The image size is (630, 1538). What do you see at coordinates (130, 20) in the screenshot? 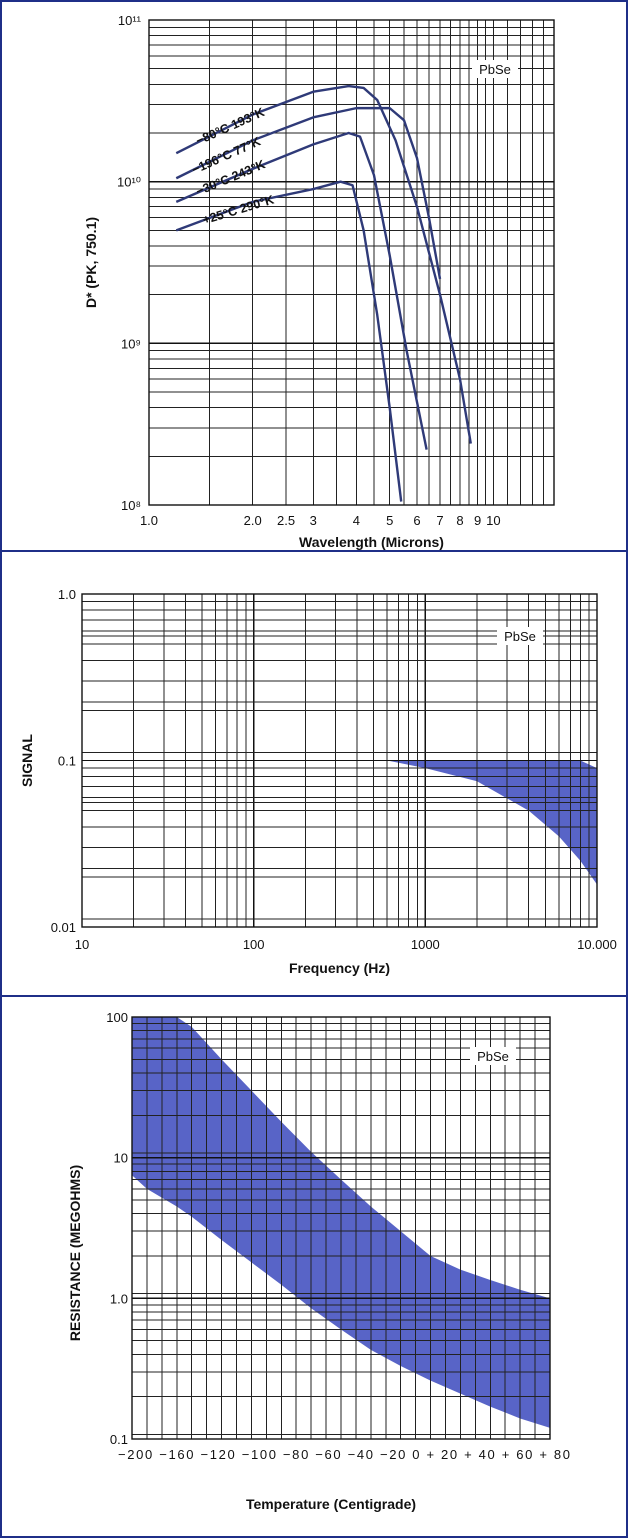
I see `y-tick-label: 10¹¹` at bounding box center [130, 20].